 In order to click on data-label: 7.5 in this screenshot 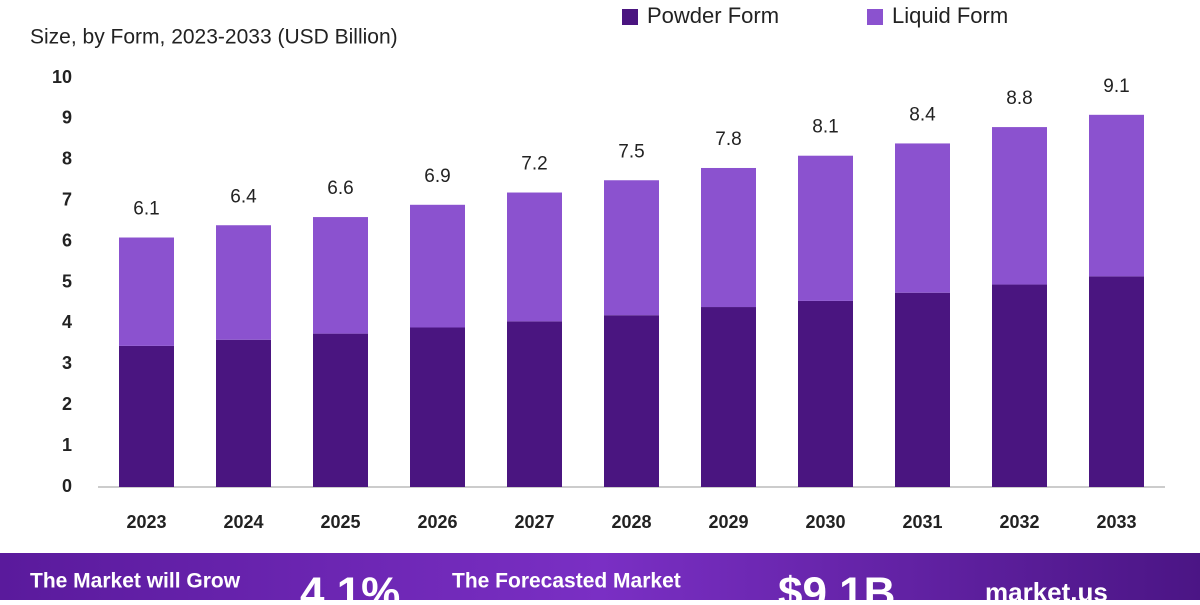, I will do `click(631, 151)`.